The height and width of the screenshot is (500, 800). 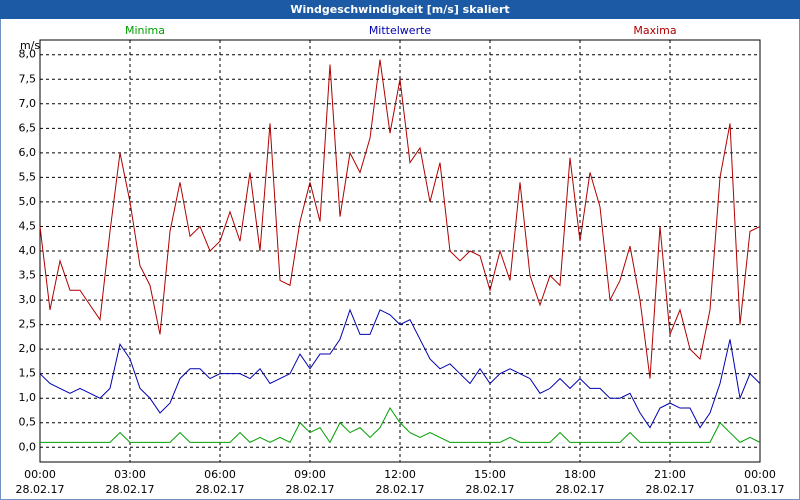 What do you see at coordinates (220, 474) in the screenshot?
I see `x-tick-label: 06:00` at bounding box center [220, 474].